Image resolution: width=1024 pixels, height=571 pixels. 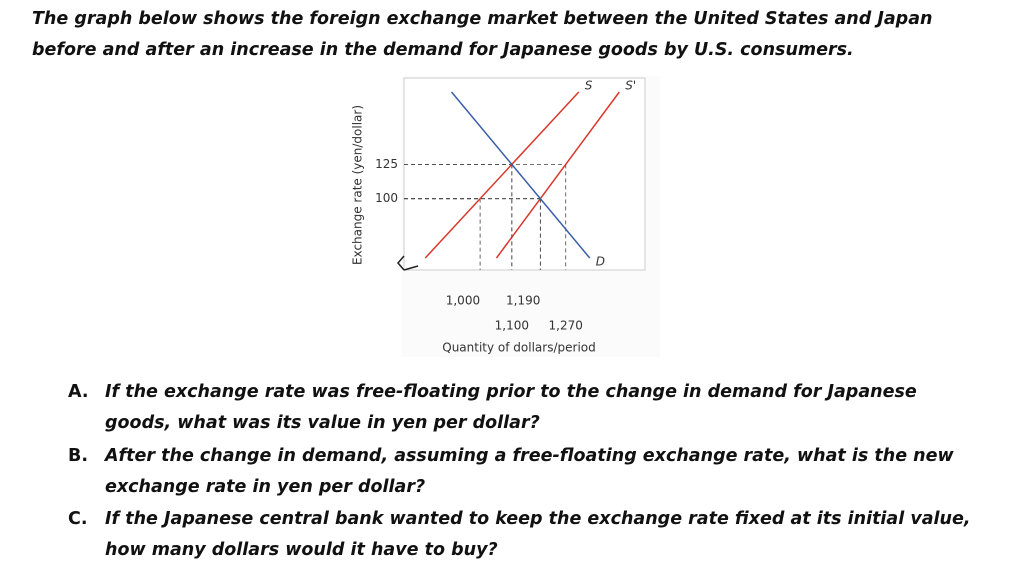 What do you see at coordinates (463, 301) in the screenshot?
I see `x-tick-label: 1,000` at bounding box center [463, 301].